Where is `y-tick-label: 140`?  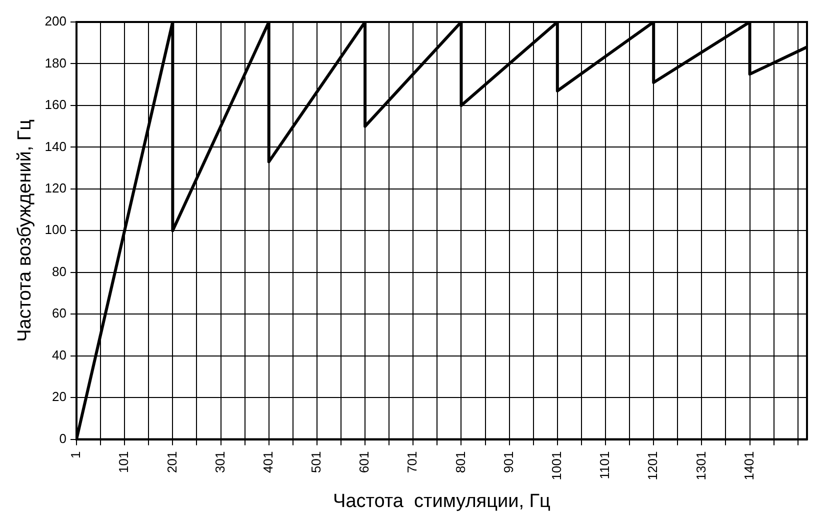
y-tick-label: 140 is located at coordinates (55, 146).